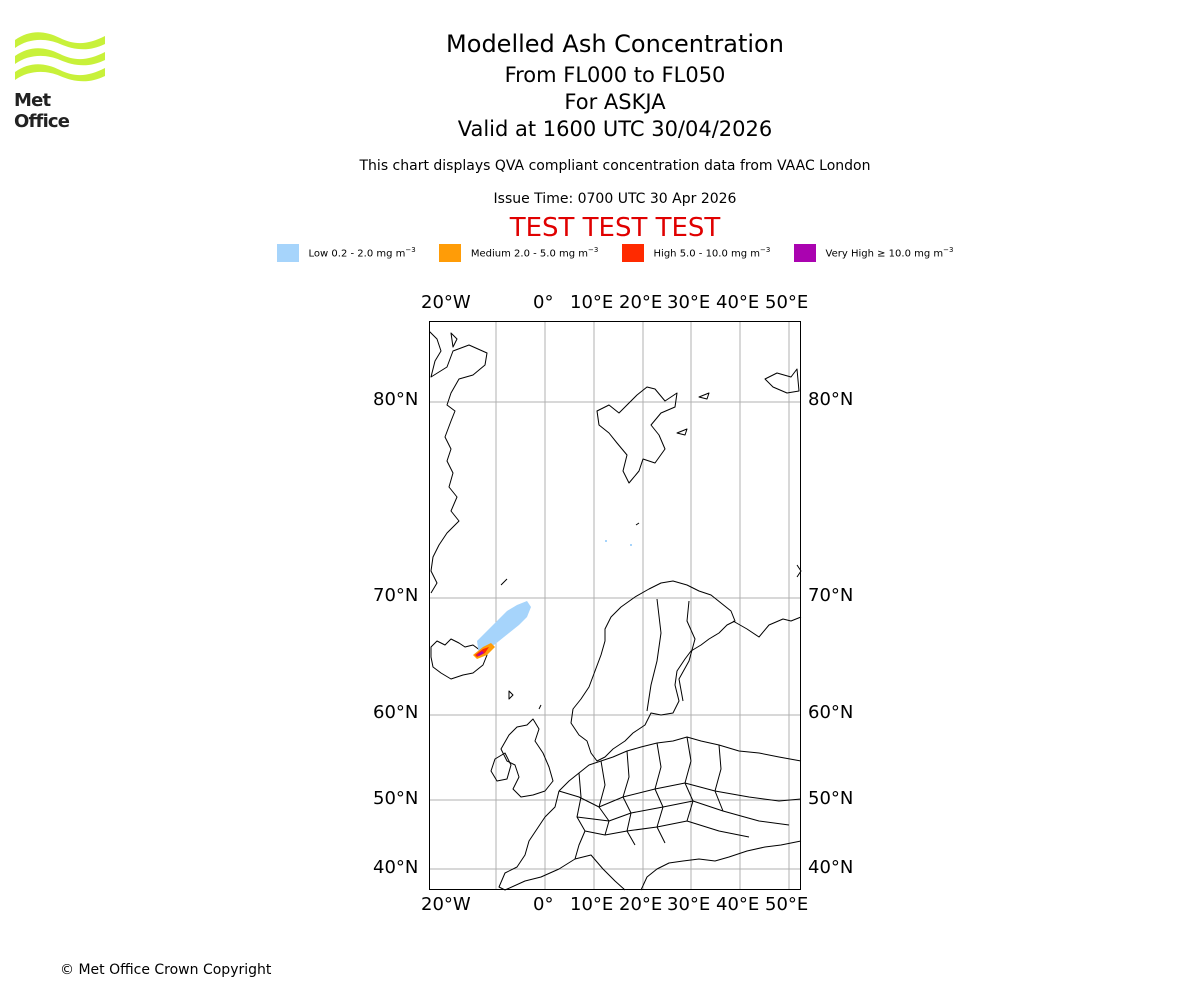 This screenshot has width=1200, height=1000. I want to click on valid-time: Valid at 1600 UTC 30/04/2026, so click(615, 129).